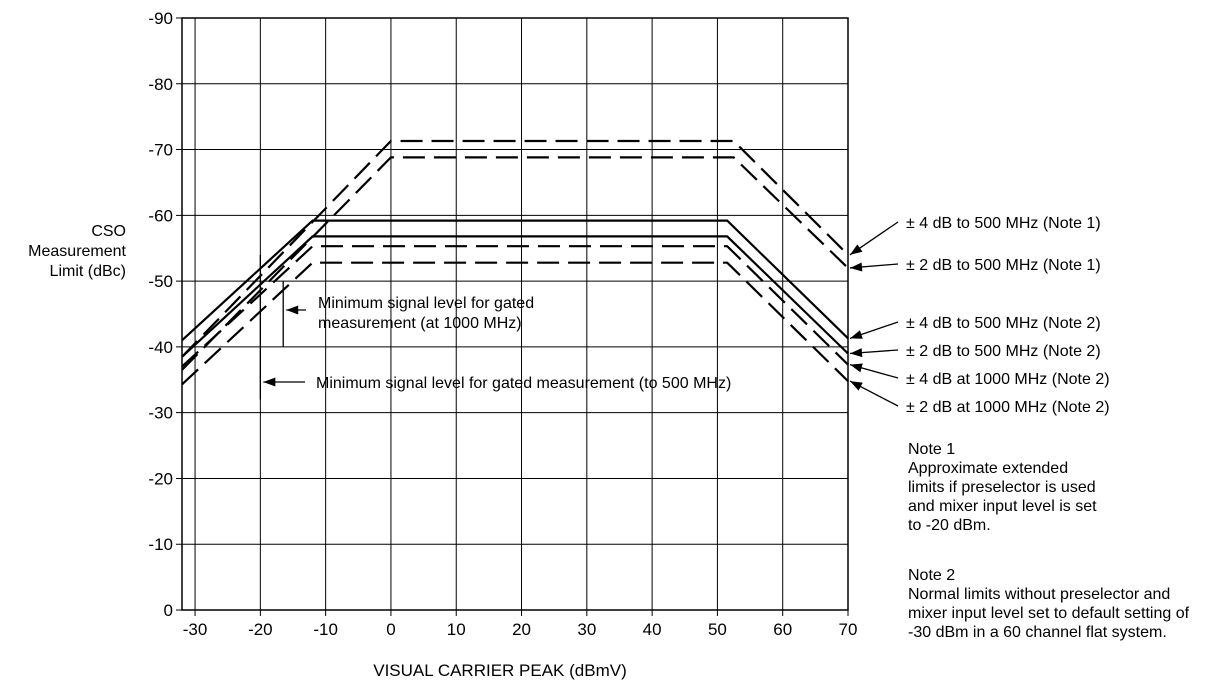 This screenshot has width=1212, height=686. What do you see at coordinates (260, 629) in the screenshot?
I see `x-tick-label: -20` at bounding box center [260, 629].